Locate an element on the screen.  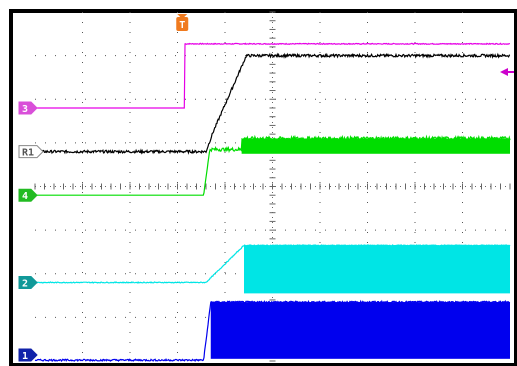
channel-marker-label: R1 is located at coordinates (28, 153).